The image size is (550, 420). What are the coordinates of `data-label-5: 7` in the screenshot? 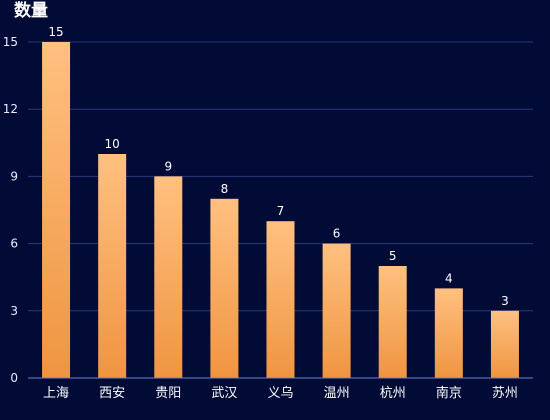 It's located at (281, 211).